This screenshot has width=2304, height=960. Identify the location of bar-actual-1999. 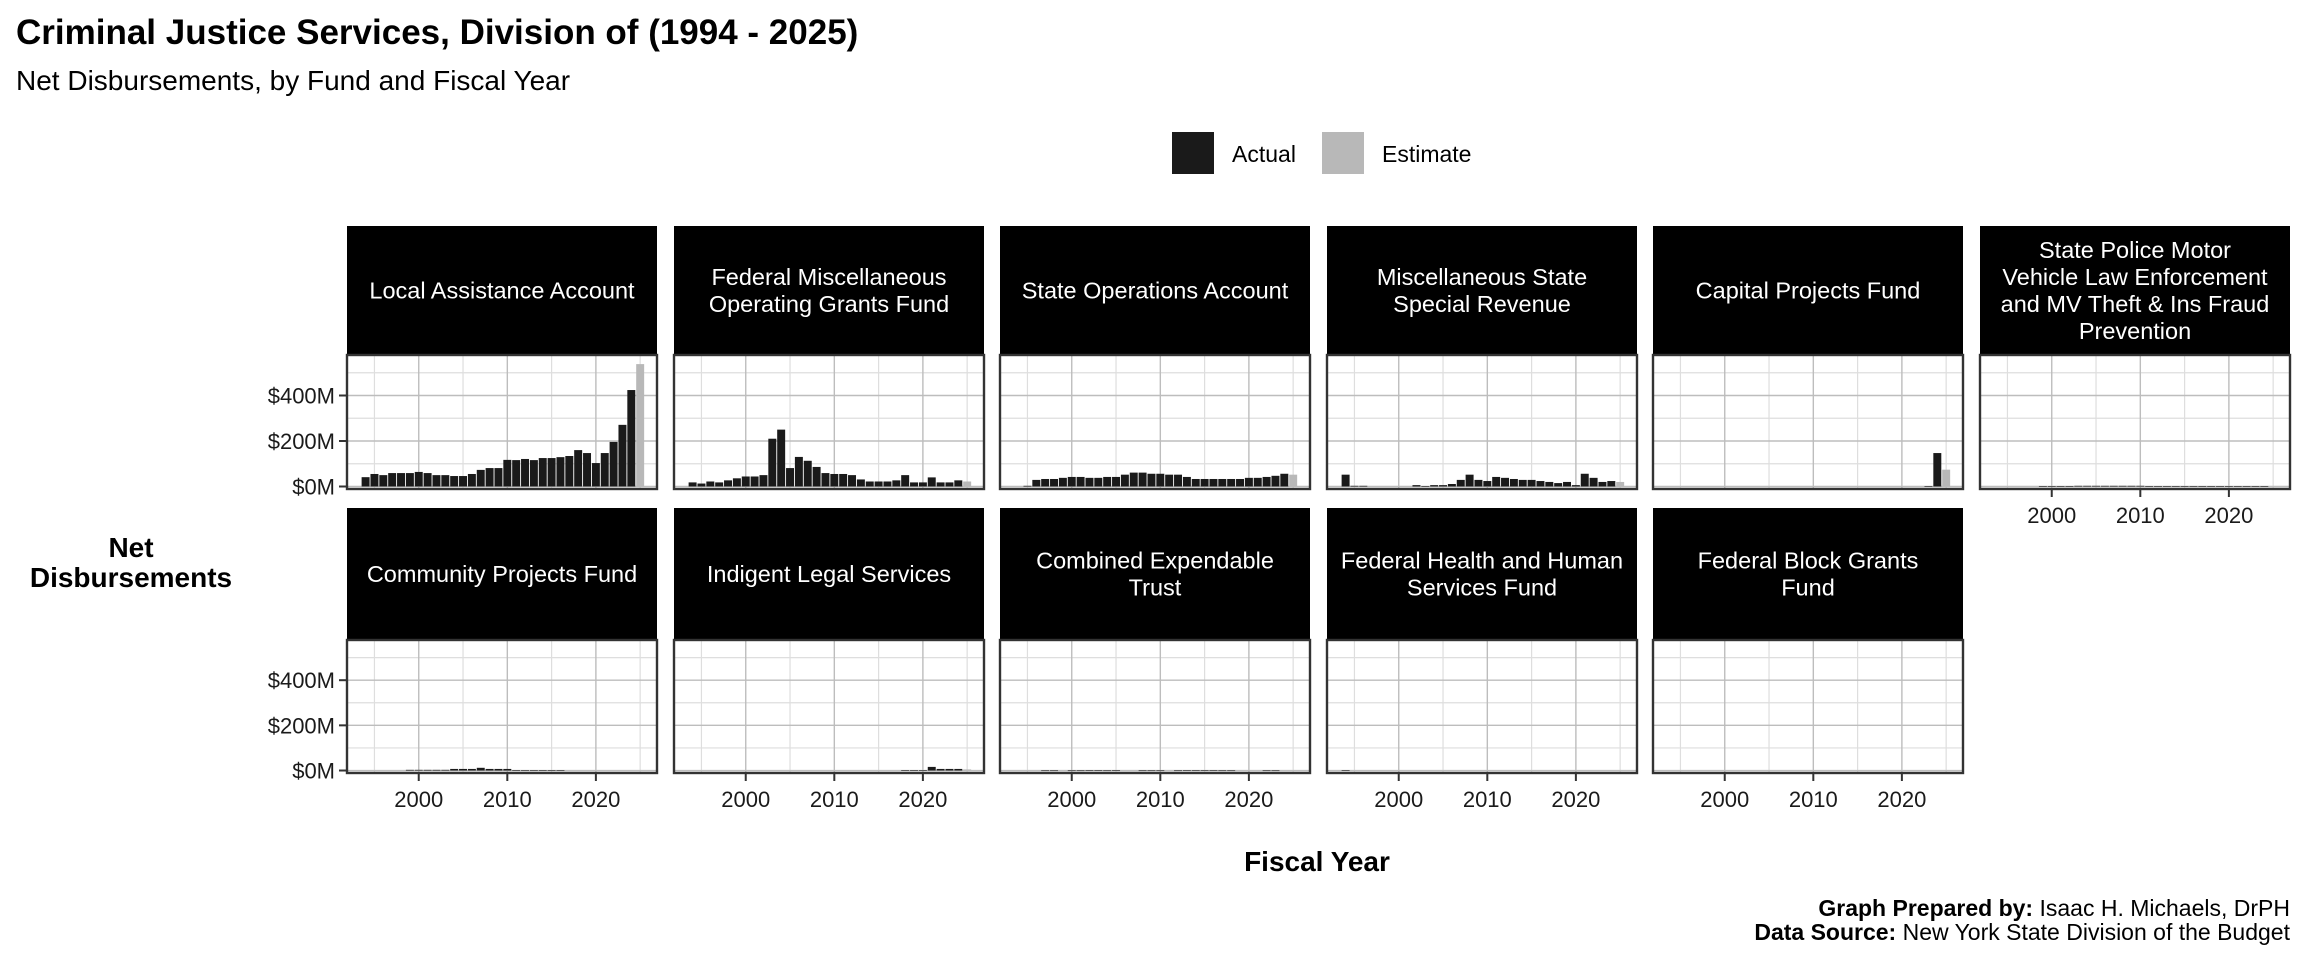
(409, 770).